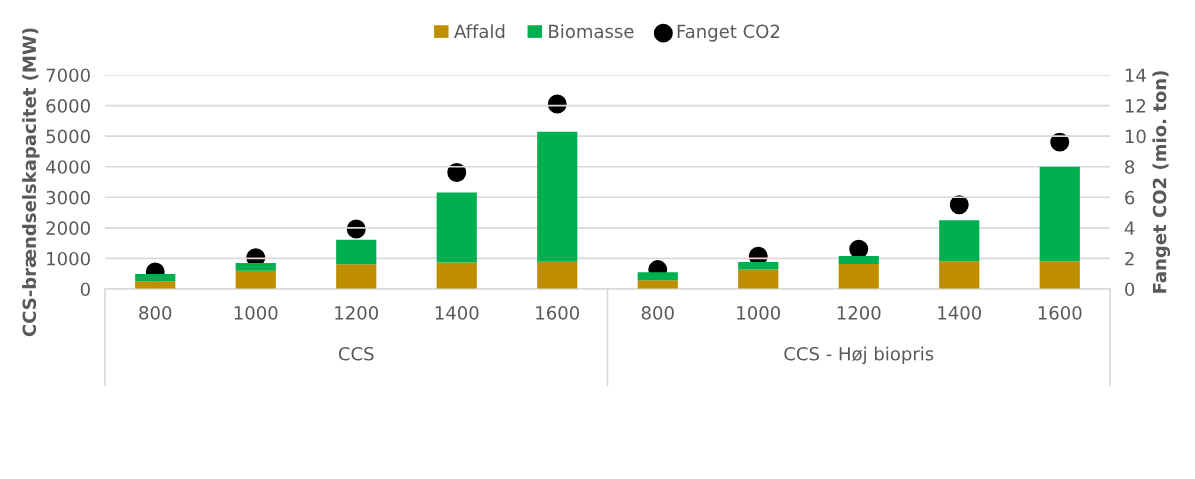 Image resolution: width=1195 pixels, height=479 pixels. What do you see at coordinates (68, 258) in the screenshot?
I see `y-tick-label: 1000` at bounding box center [68, 258].